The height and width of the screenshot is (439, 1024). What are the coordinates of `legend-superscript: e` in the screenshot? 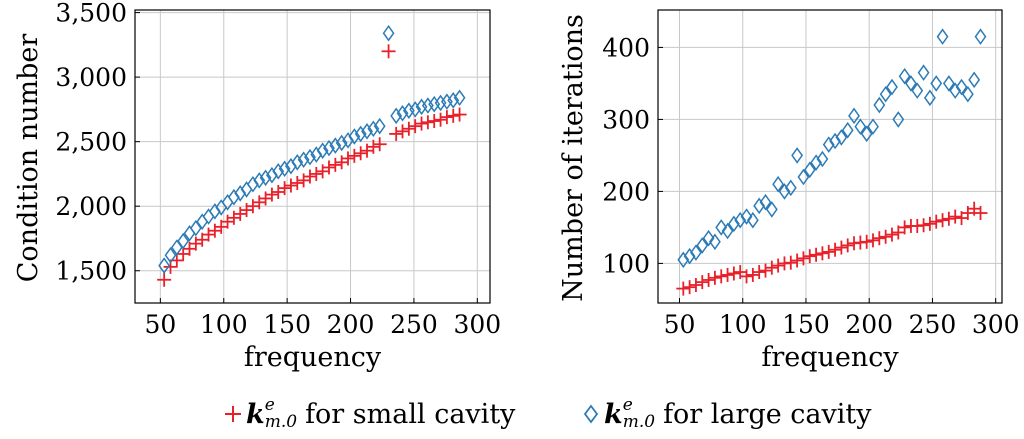 It's located at (269, 405).